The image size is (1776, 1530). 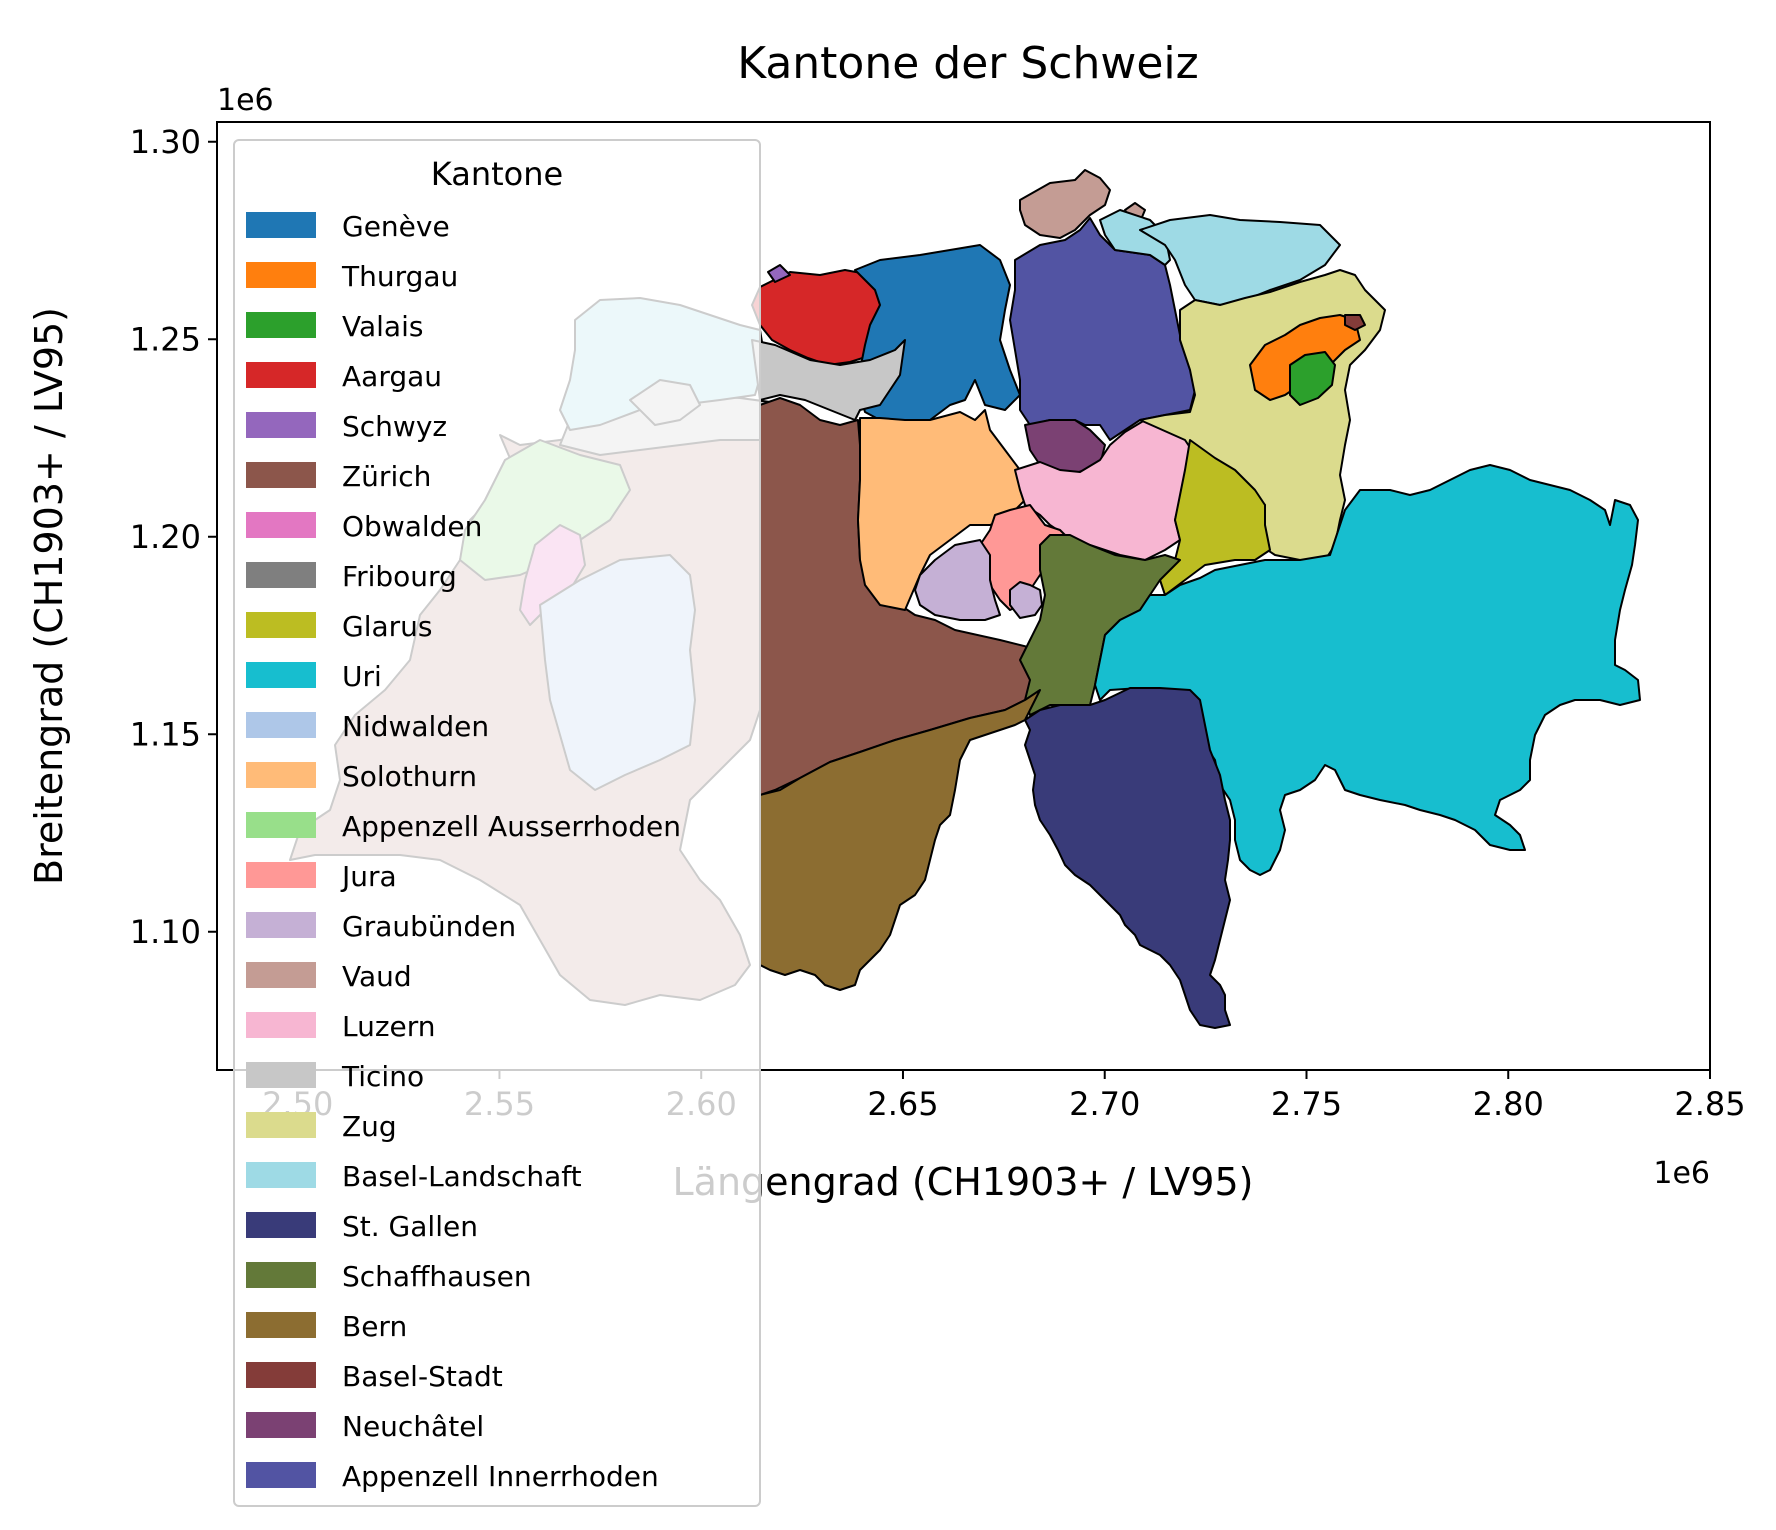 What do you see at coordinates (377, 976) in the screenshot?
I see `legend-label-vaud: Vaud` at bounding box center [377, 976].